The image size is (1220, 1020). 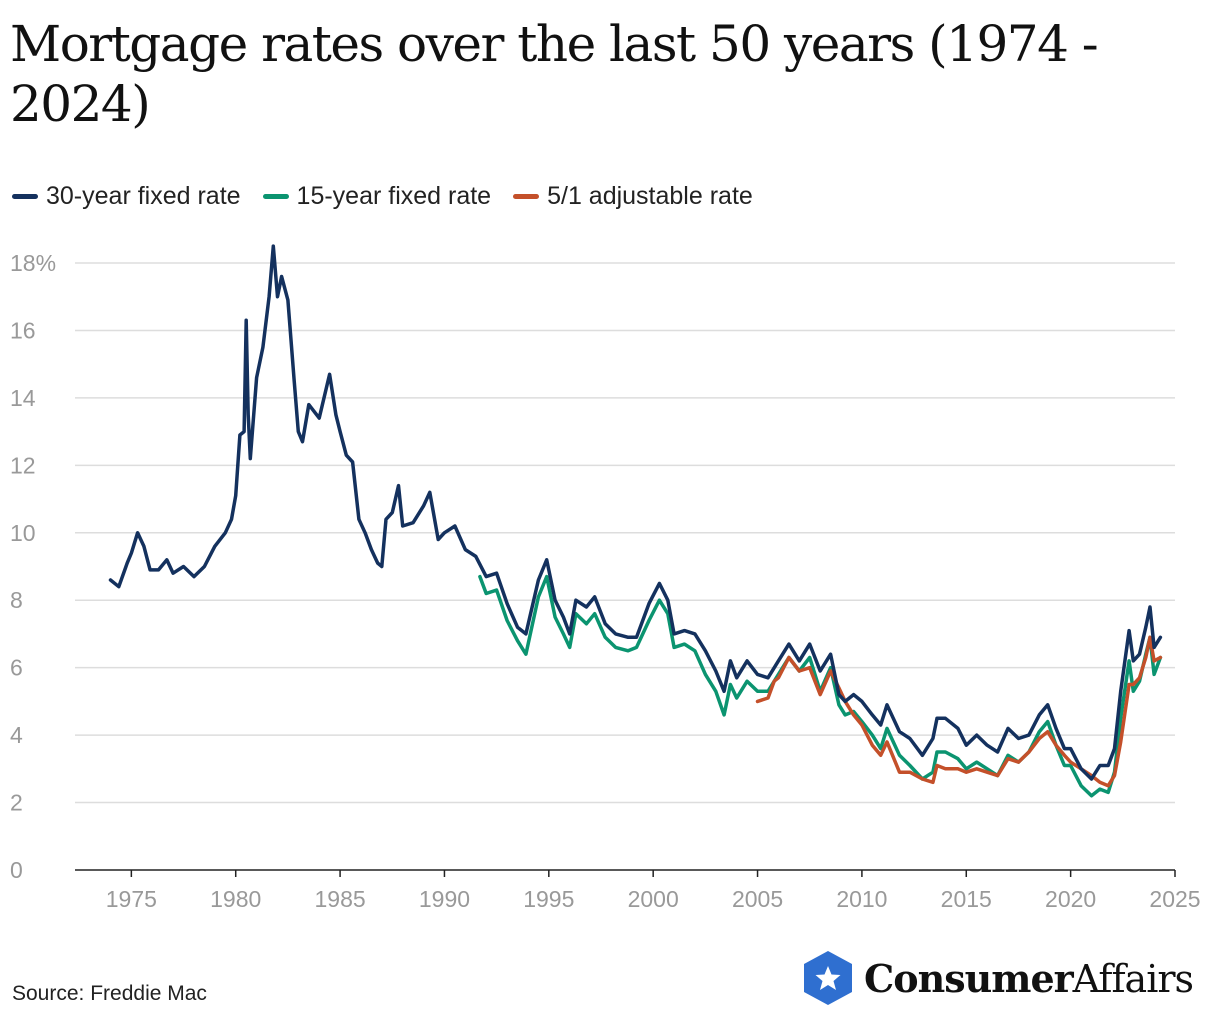 I want to click on y-tick-label: 0, so click(x=16, y=870).